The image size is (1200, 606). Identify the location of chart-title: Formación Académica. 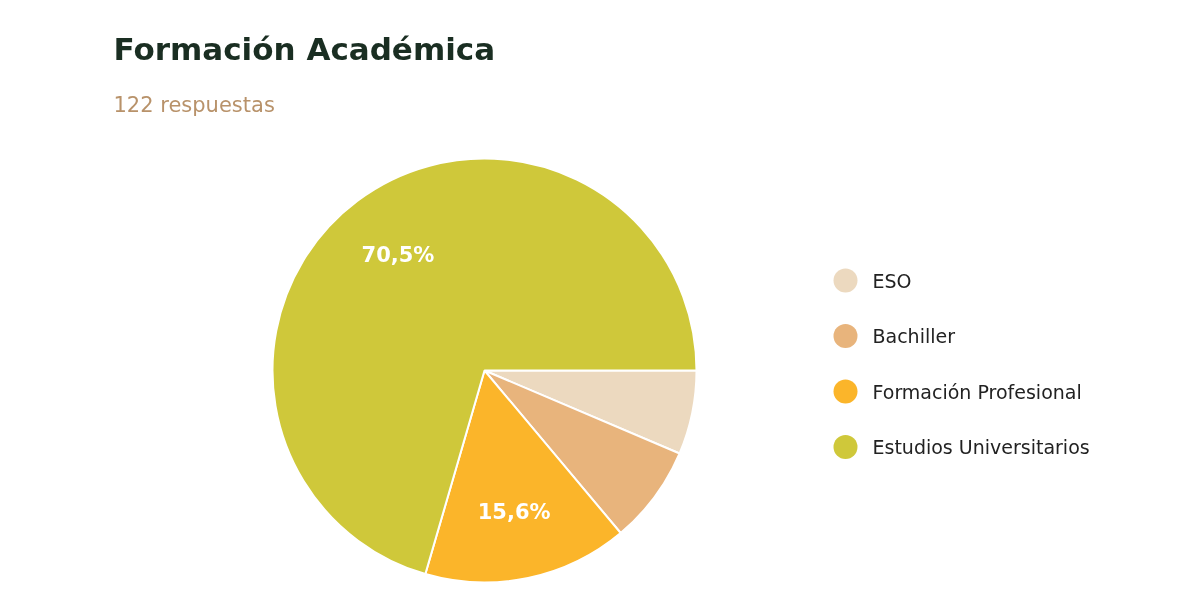
(304, 48).